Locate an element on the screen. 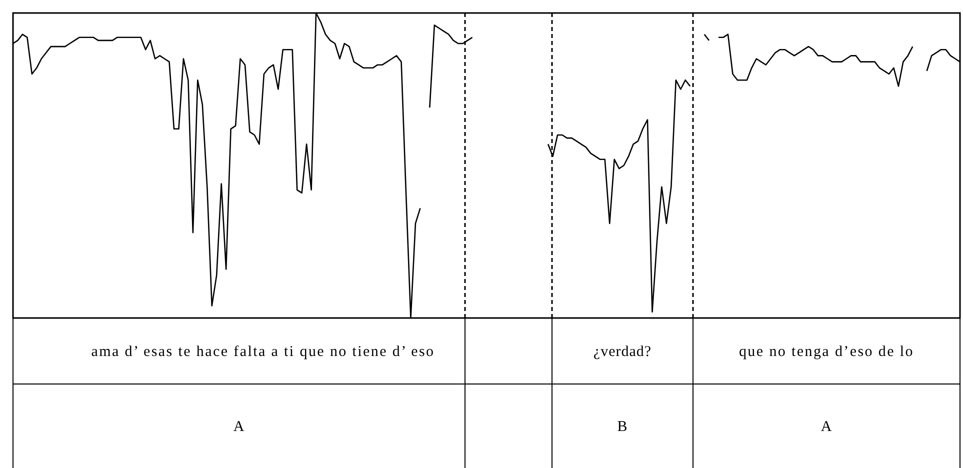 Image resolution: width=963 pixels, height=468 pixels. text: ama d’ esas te hace falta a ti que no tiene d’ eso is located at coordinates (263, 352).